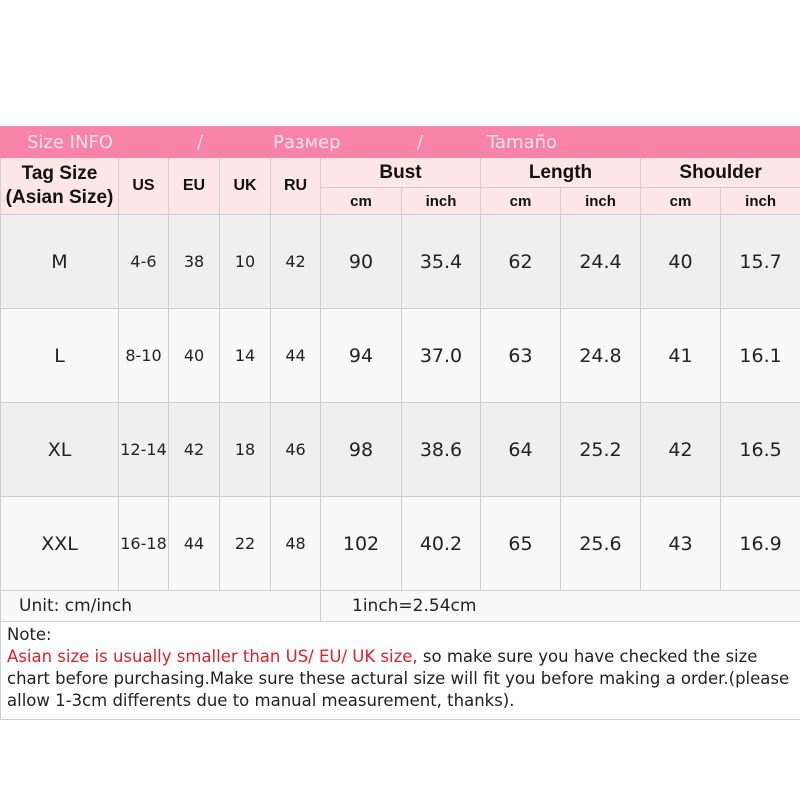 Image resolution: width=800 pixels, height=800 pixels. Describe the element at coordinates (70, 142) in the screenshot. I see `title-size-info: Size INFO` at that location.